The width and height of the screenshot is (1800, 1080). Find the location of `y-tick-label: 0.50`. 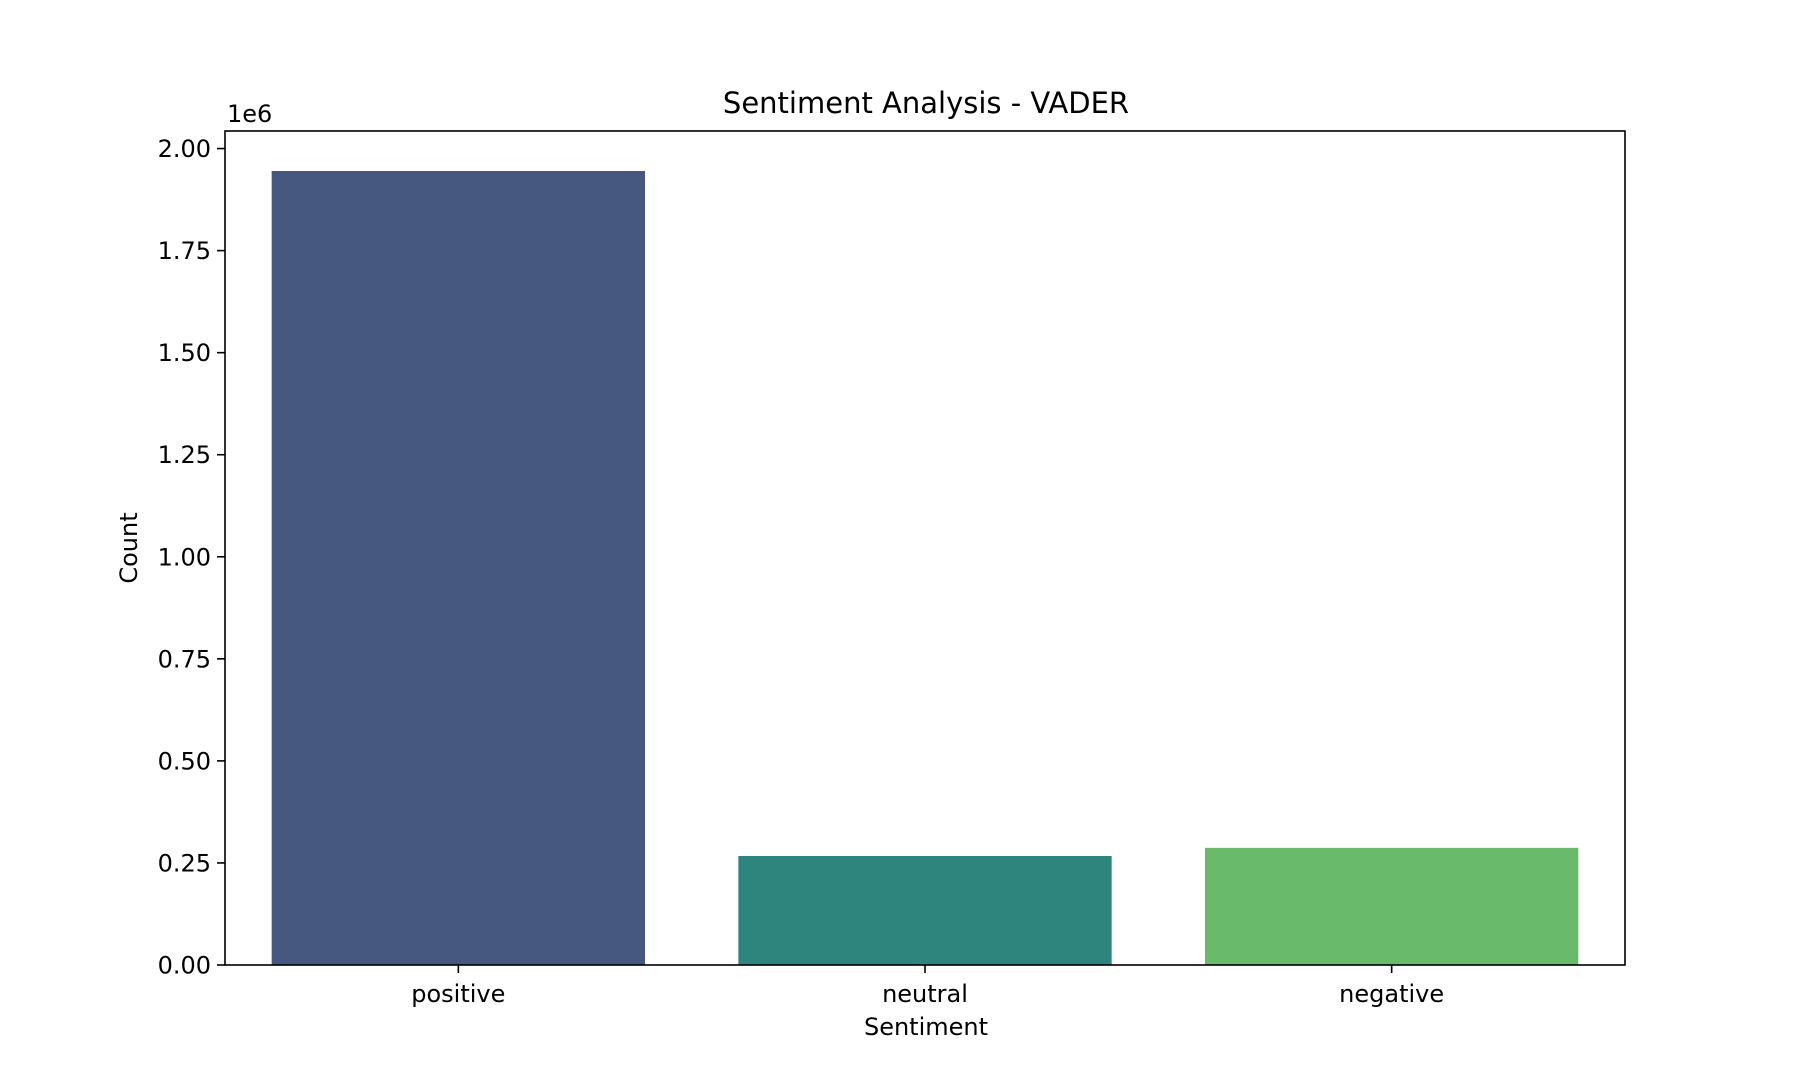

y-tick-label: 0.50 is located at coordinates (184, 761).